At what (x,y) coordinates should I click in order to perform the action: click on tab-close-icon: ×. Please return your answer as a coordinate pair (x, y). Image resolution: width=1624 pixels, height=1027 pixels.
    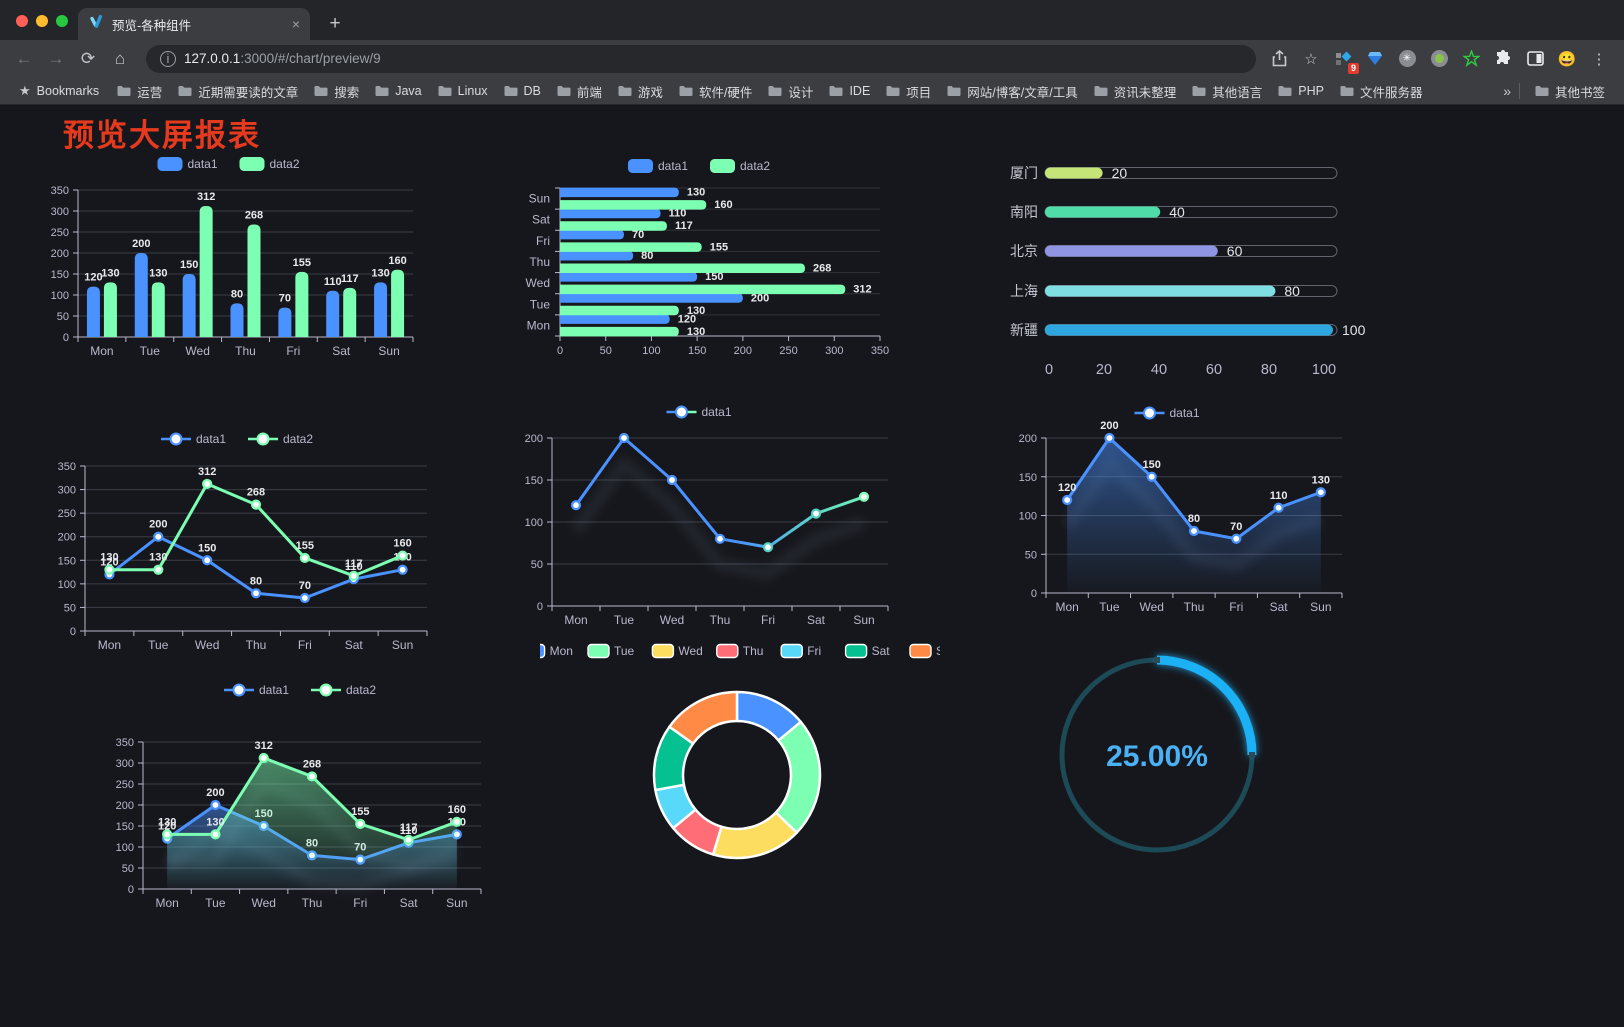
    Looking at the image, I should click on (295, 24).